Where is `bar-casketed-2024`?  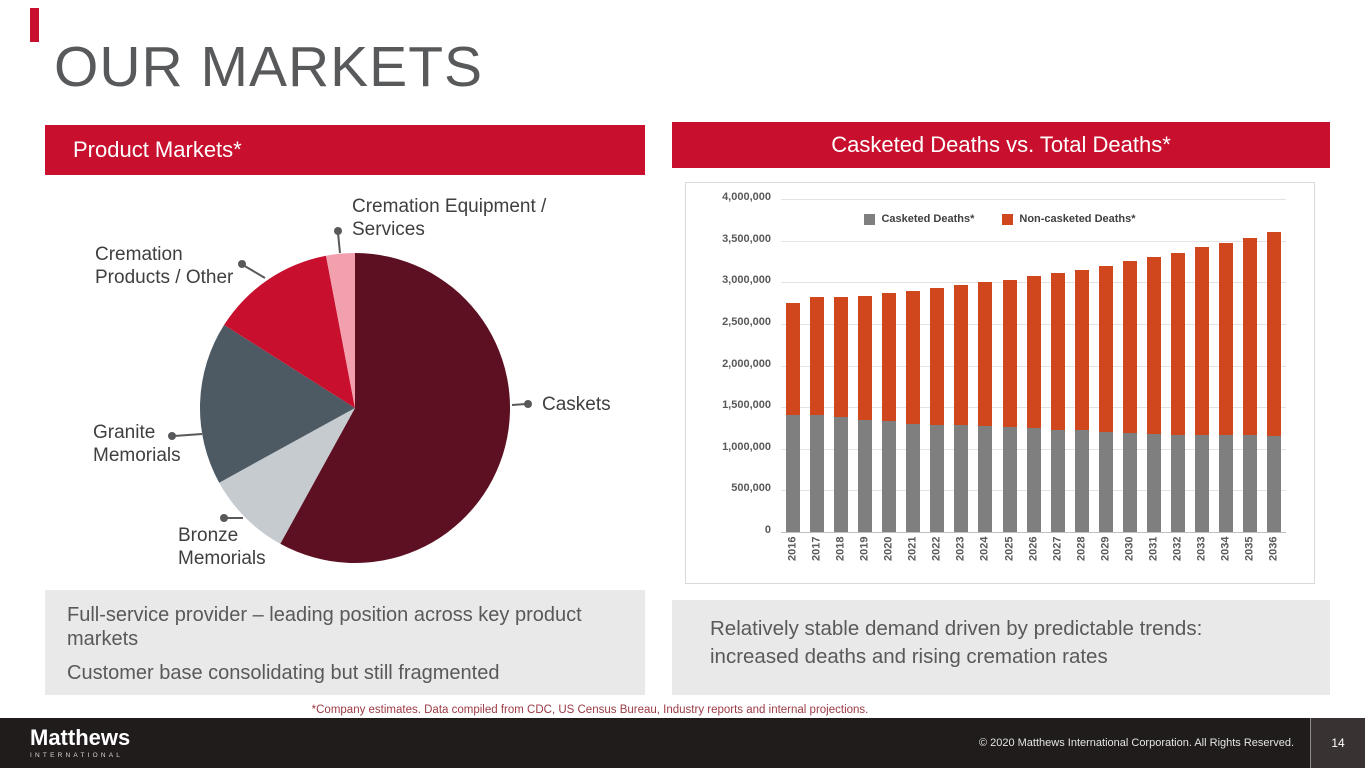
bar-casketed-2024 is located at coordinates (985, 479).